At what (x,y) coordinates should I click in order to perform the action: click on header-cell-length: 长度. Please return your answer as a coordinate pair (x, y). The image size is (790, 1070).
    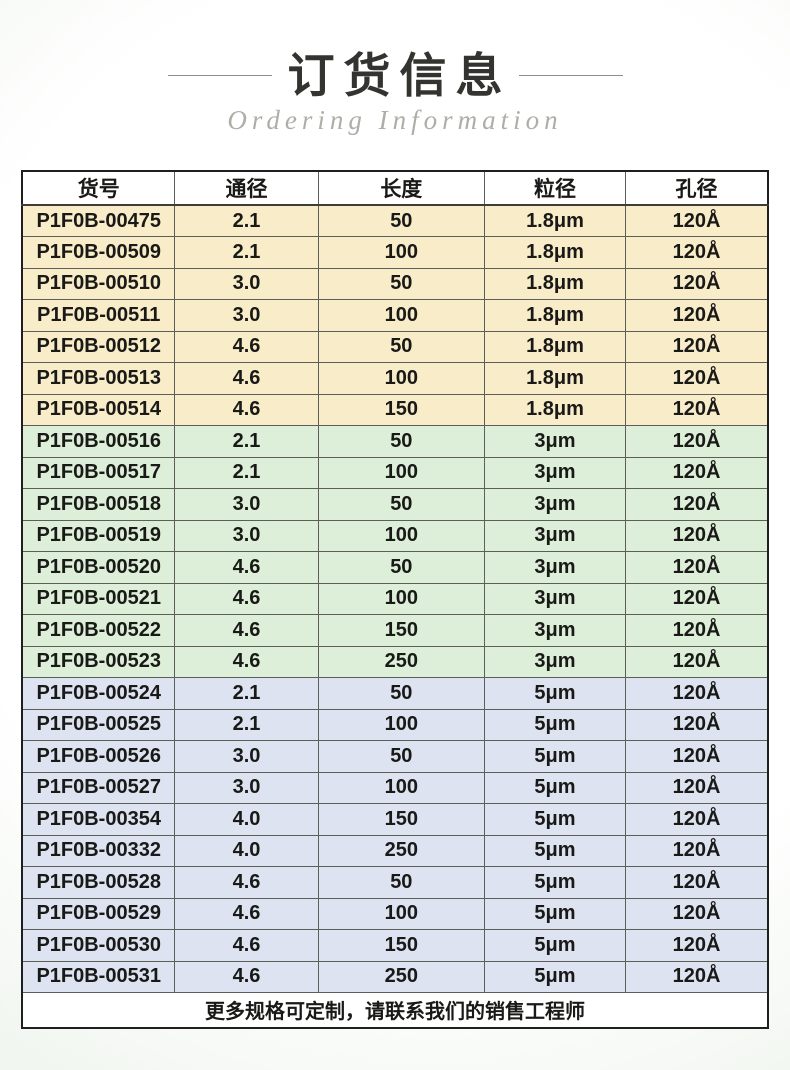
    Looking at the image, I should click on (401, 188).